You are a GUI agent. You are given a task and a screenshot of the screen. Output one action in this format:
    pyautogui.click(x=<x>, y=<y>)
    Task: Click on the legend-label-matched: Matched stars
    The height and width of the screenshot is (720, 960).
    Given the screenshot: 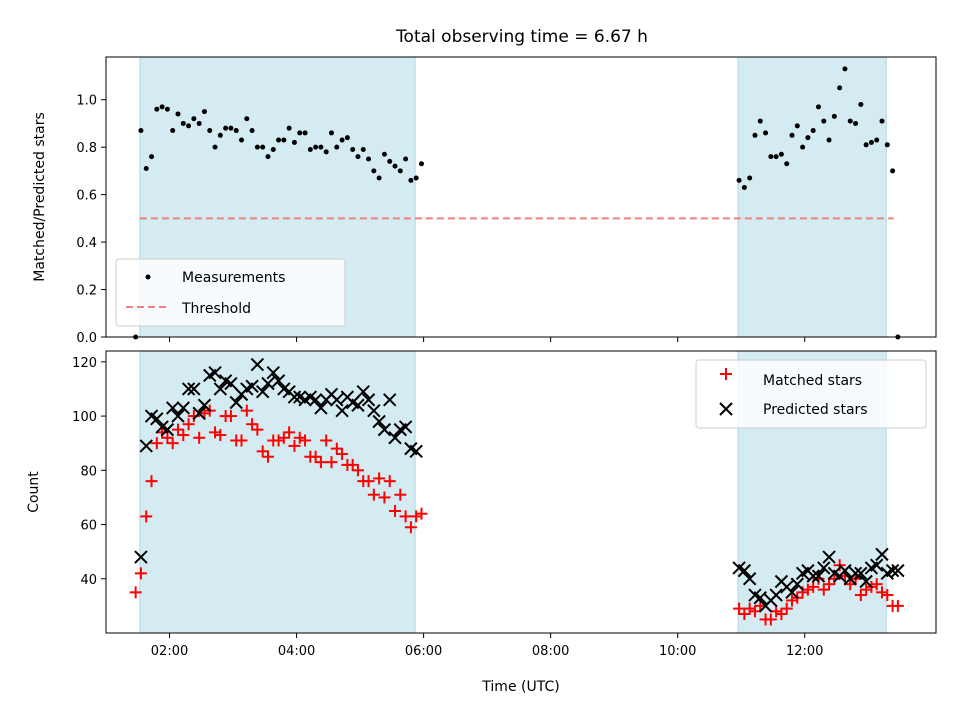 What is the action you would take?
    pyautogui.click(x=812, y=381)
    